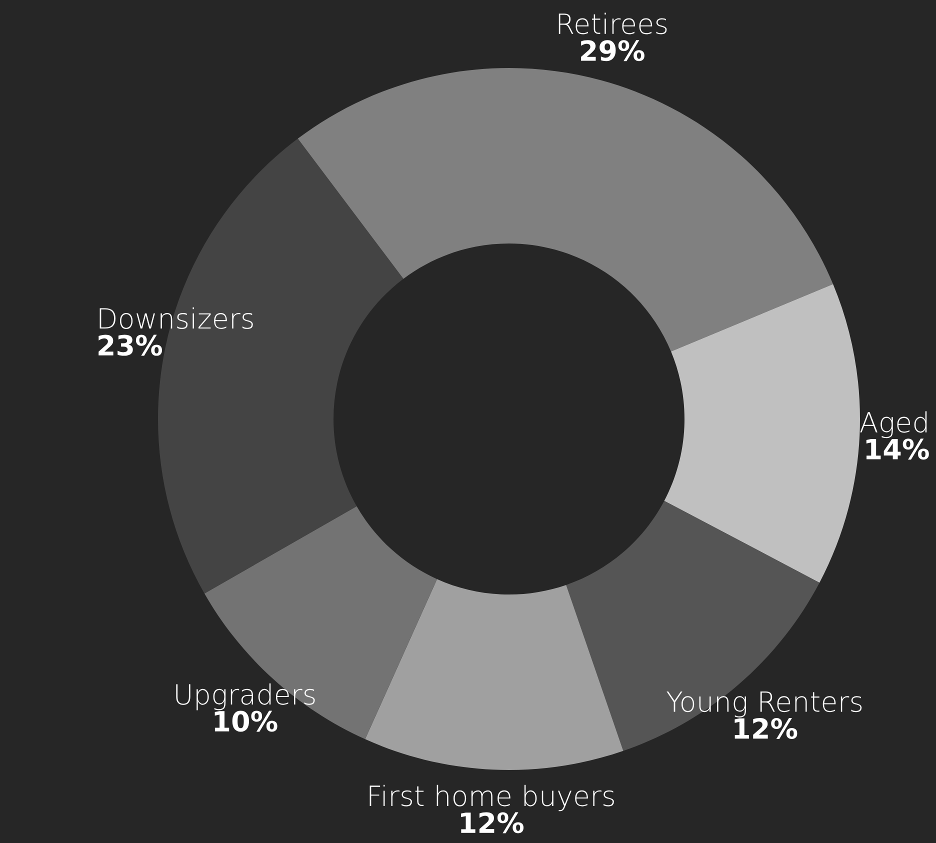  I want to click on data-label: 29%, so click(612, 51).